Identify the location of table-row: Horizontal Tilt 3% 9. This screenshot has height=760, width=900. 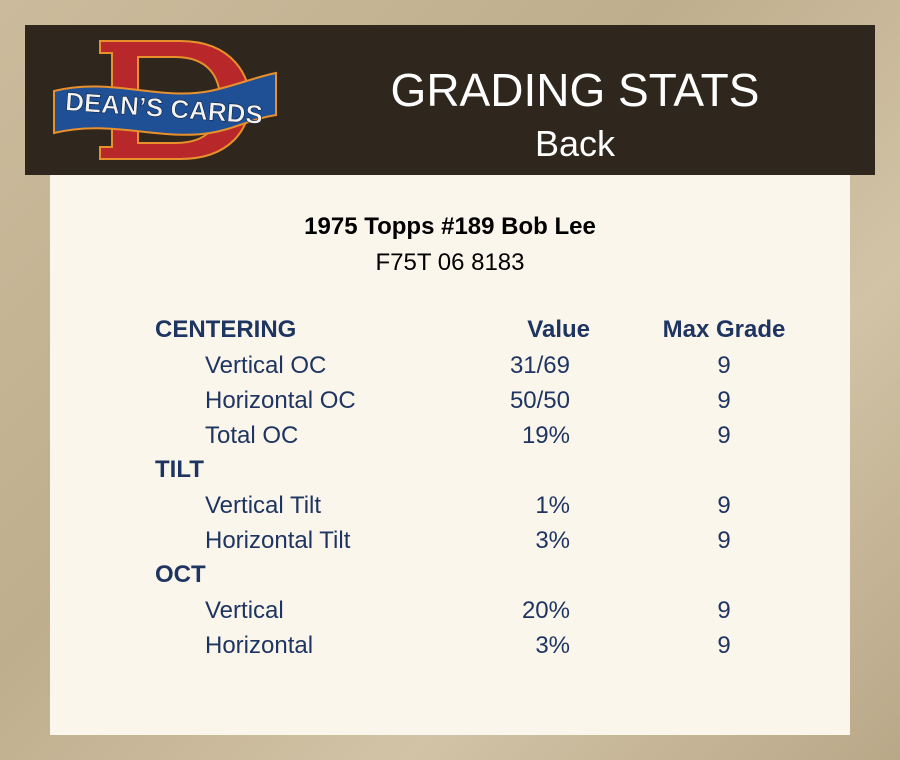
(450, 542).